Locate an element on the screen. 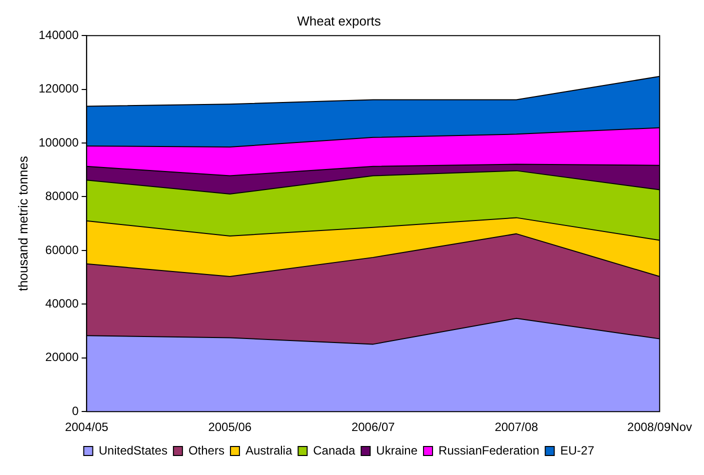 Image resolution: width=704 pixels, height=475 pixels. legend-label: Australia is located at coordinates (268, 450).